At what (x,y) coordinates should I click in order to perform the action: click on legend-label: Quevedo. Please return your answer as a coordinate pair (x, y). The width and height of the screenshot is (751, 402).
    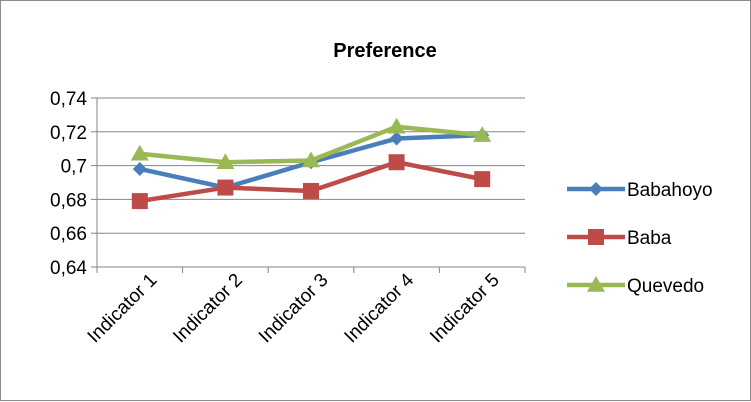
    Looking at the image, I should click on (665, 286).